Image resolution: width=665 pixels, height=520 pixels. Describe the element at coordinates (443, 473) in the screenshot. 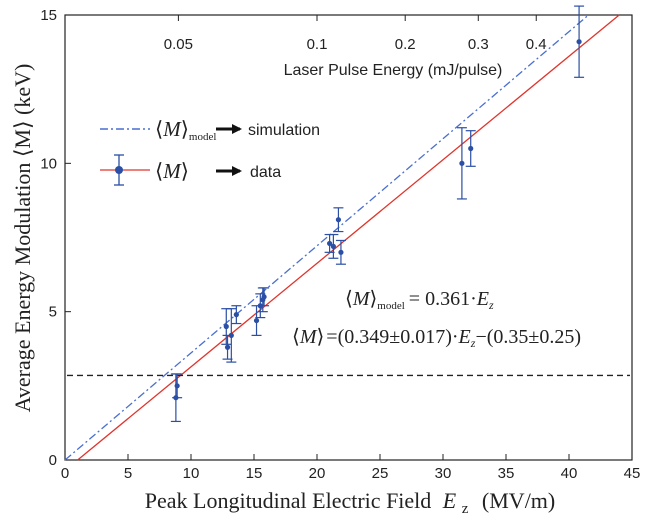

I see `x-tick-label: 30` at that location.